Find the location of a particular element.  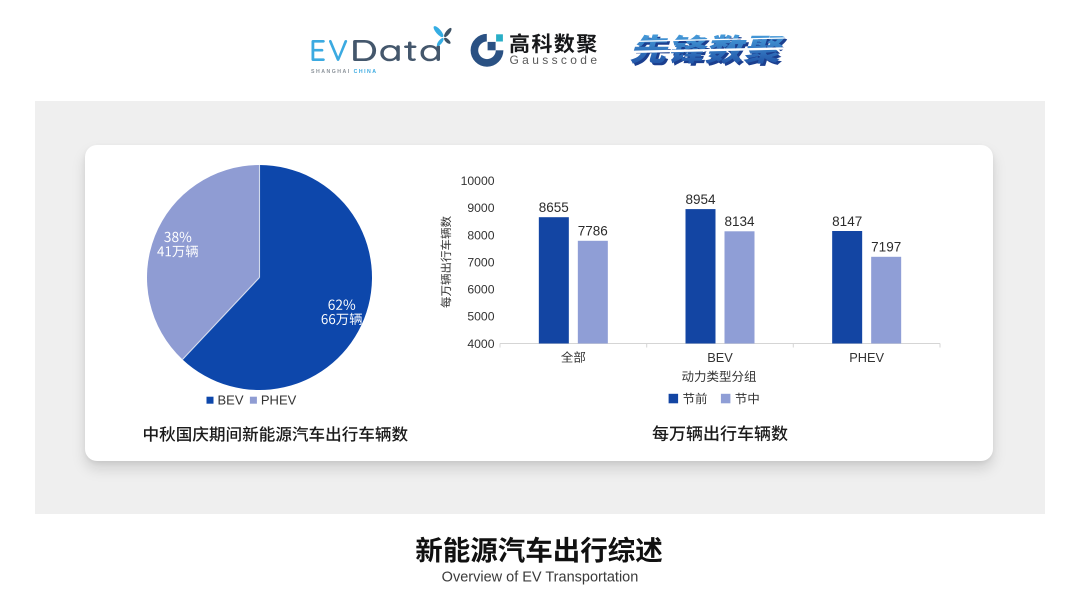

svg-text: 8134 is located at coordinates (739, 221).